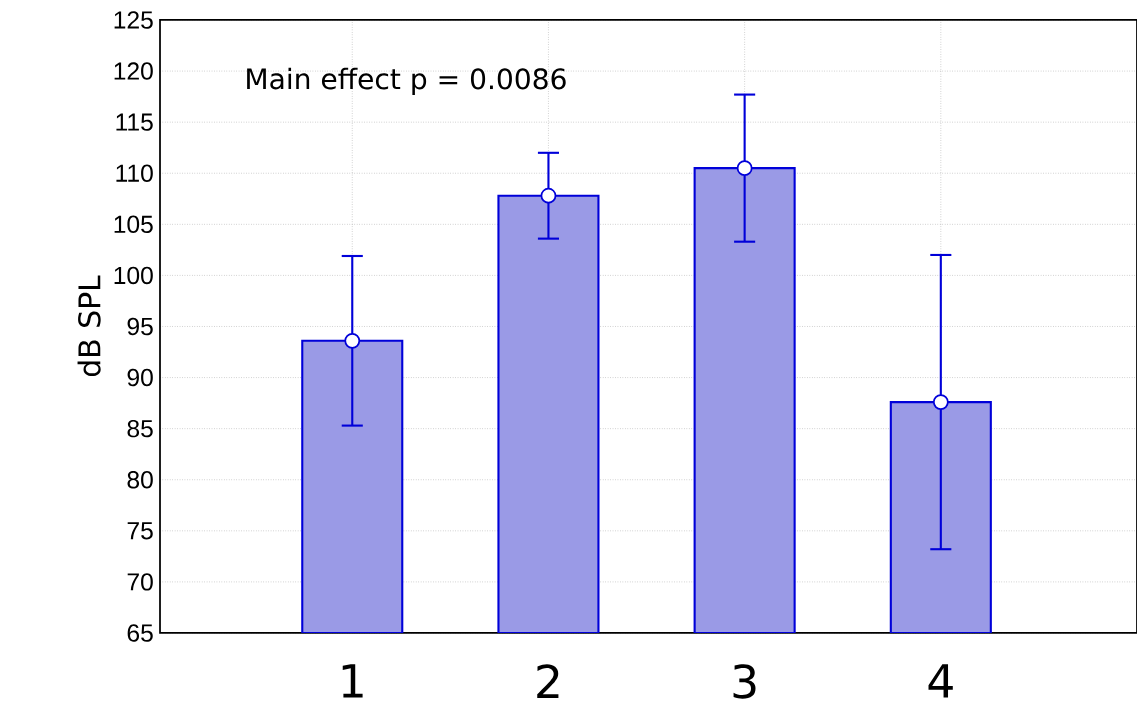  I want to click on y-tick-label: 120, so click(133, 71).